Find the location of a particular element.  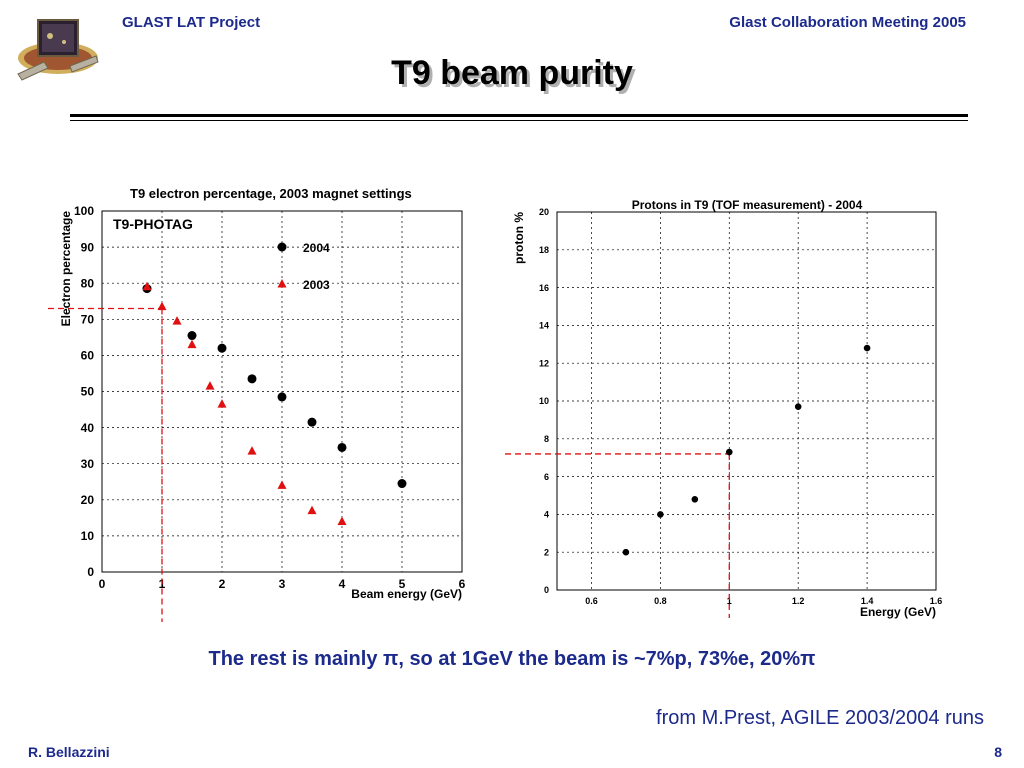

chart-title: Protons in T9 (TOF measurement) - 2004 is located at coordinates (747, 205).